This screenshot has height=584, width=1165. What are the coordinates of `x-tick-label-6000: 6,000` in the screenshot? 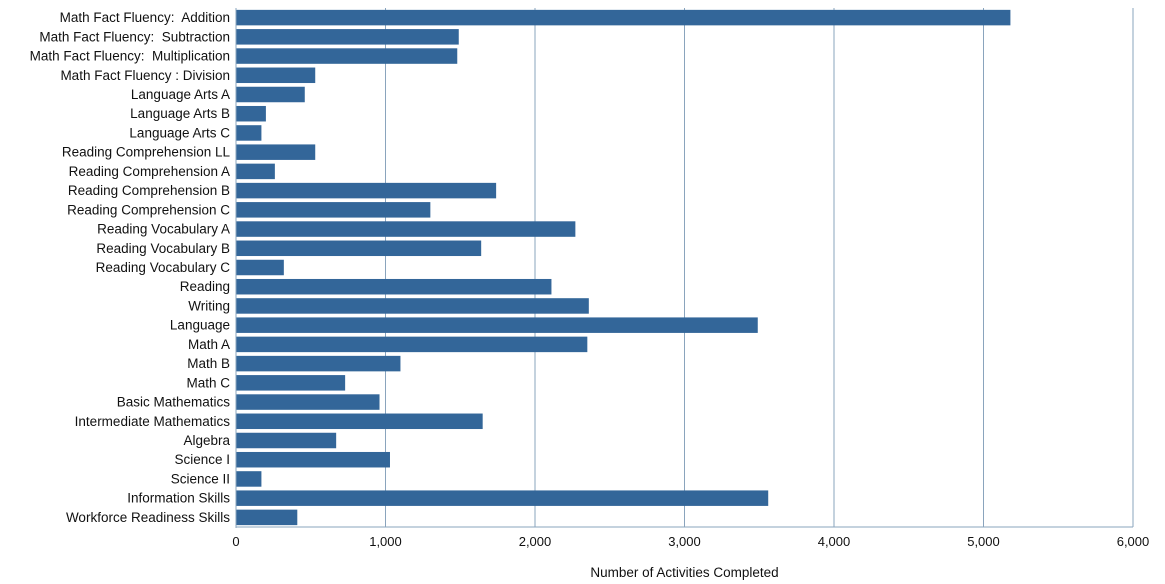 It's located at (1133, 541).